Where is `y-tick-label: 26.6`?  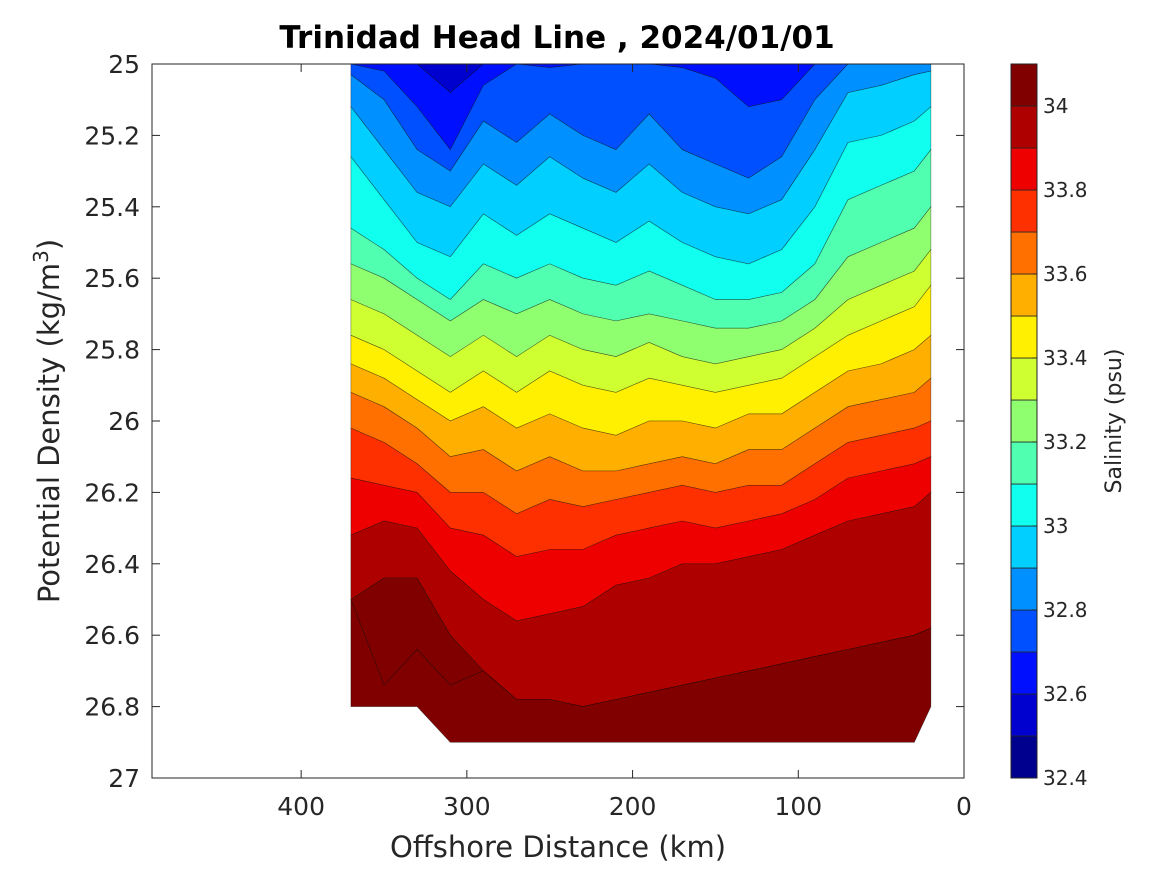
y-tick-label: 26.6 is located at coordinates (112, 635).